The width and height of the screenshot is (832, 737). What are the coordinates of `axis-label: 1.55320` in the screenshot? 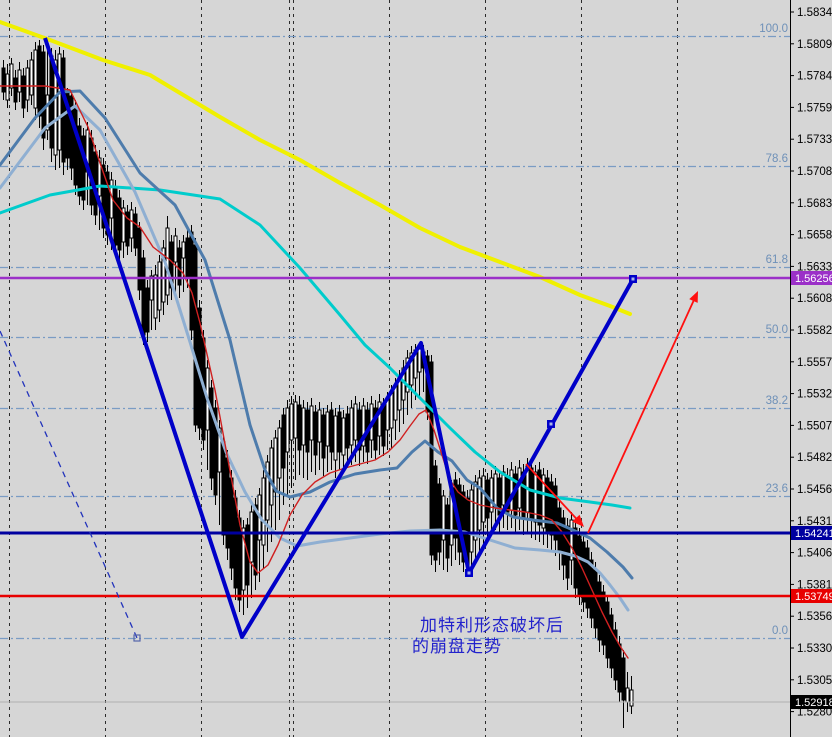 It's located at (814, 395).